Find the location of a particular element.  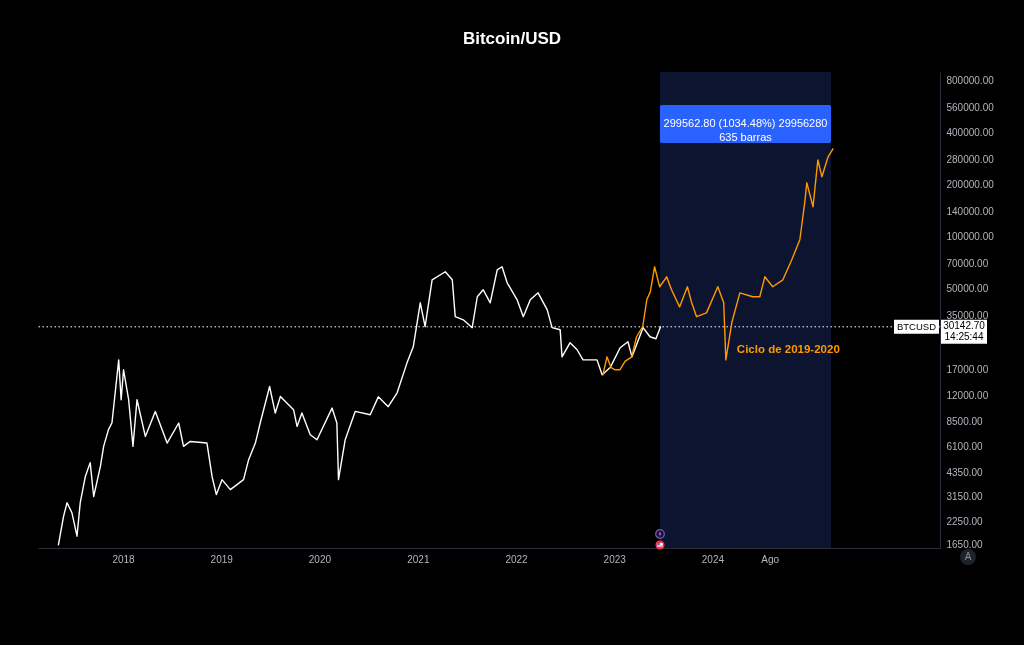

x-tick-label: 2023 is located at coordinates (615, 559).